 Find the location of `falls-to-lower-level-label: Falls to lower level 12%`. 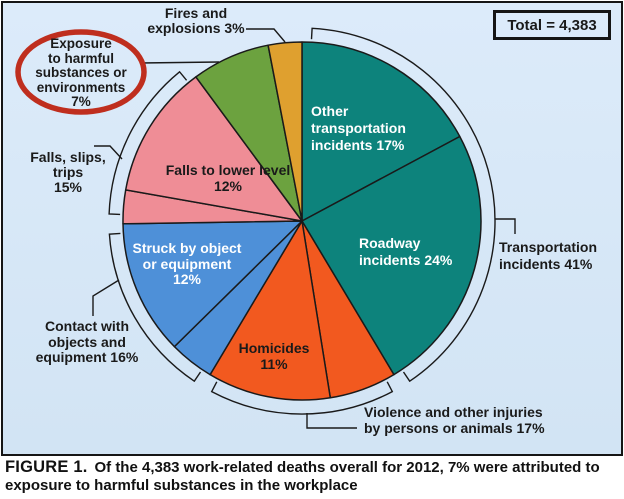

falls-to-lower-level-label: Falls to lower level 12% is located at coordinates (228, 178).